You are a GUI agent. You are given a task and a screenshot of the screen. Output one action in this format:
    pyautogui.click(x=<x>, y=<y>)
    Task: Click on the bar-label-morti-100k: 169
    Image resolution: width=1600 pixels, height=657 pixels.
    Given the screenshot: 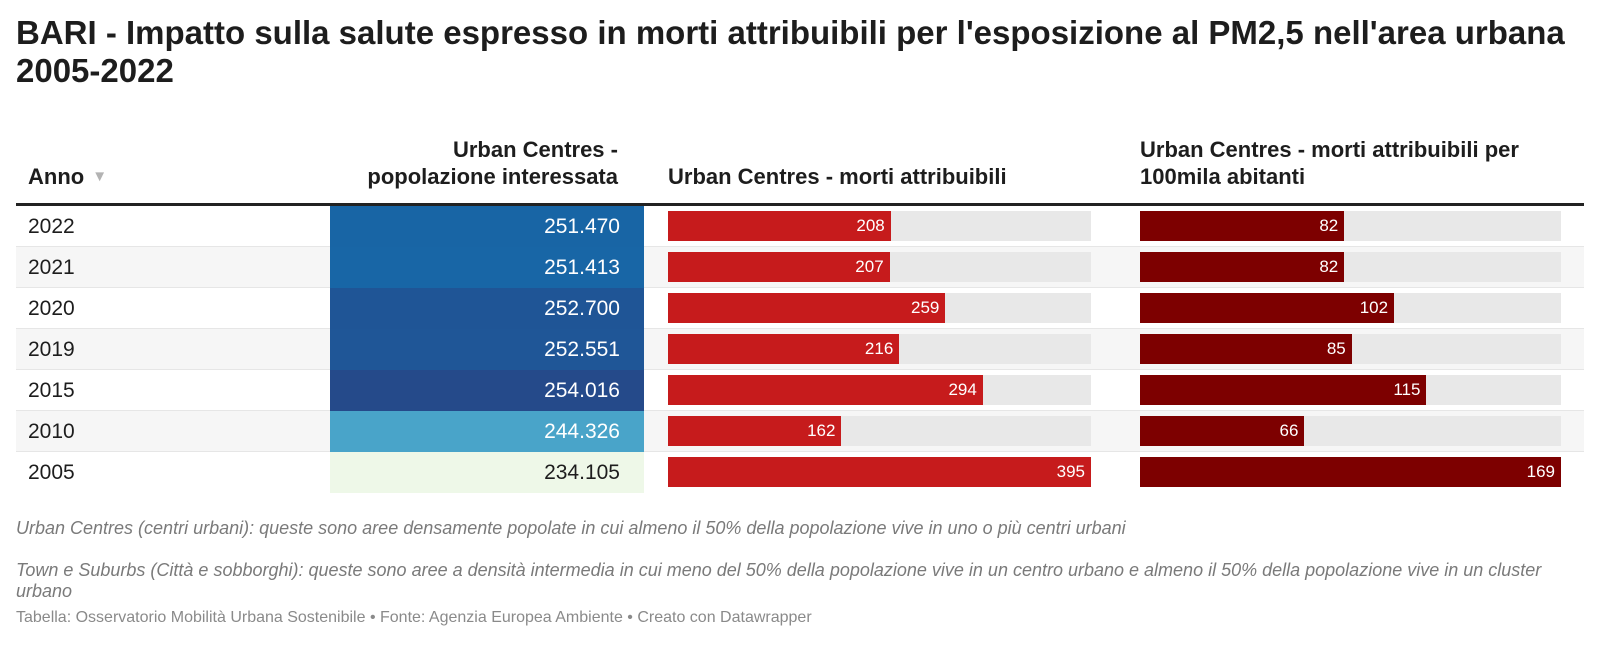 What is the action you would take?
    pyautogui.click(x=1540, y=471)
    